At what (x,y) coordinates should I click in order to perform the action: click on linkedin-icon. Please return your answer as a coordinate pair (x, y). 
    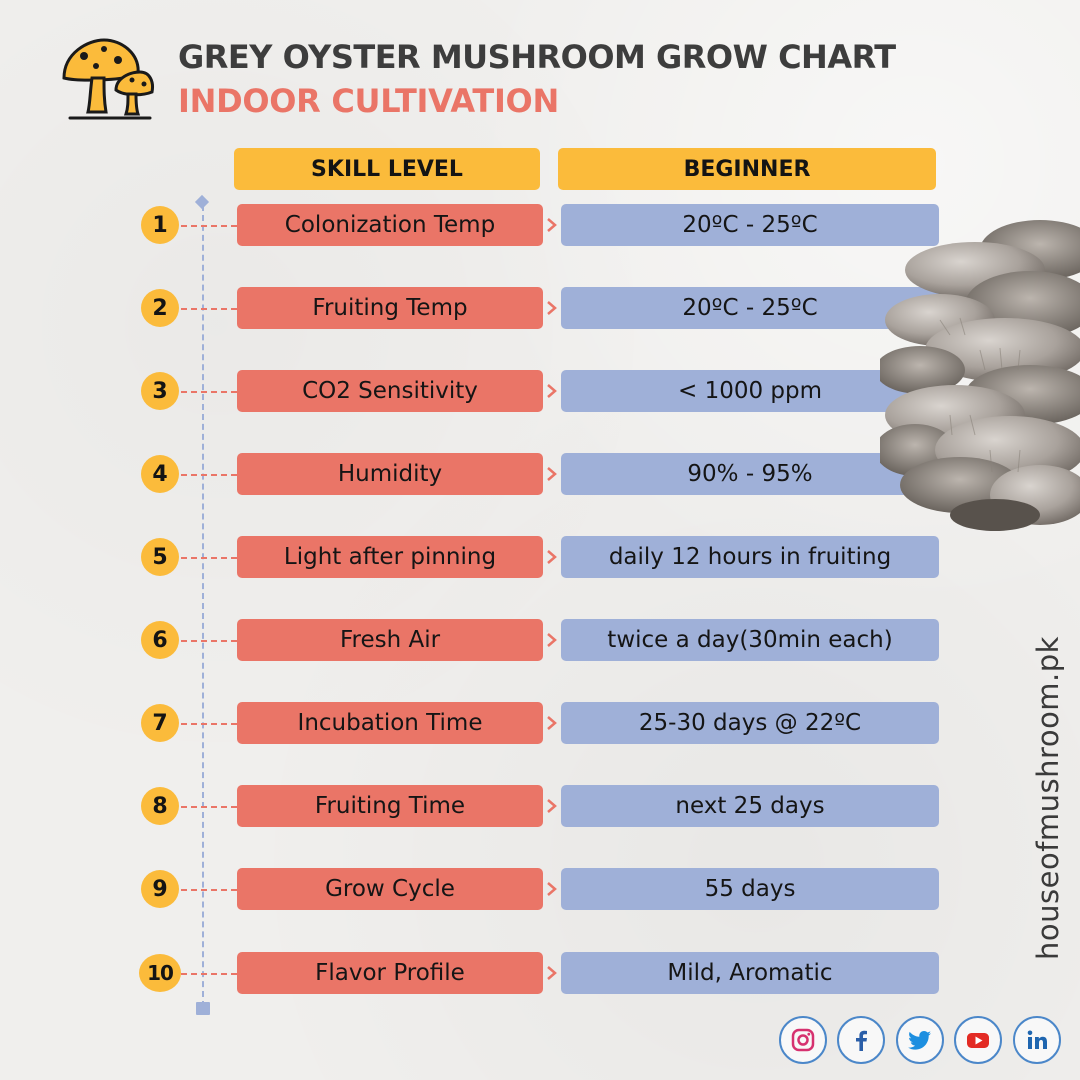
    Looking at the image, I should click on (1037, 1040).